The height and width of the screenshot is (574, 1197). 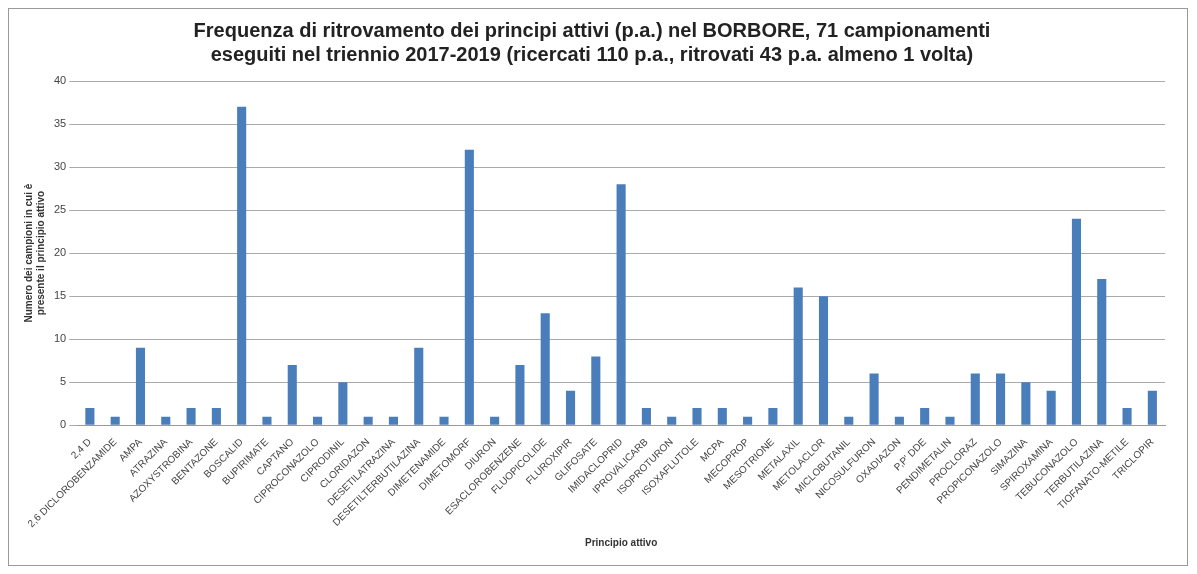 I want to click on y-tick-label: 15, so click(x=60, y=295).